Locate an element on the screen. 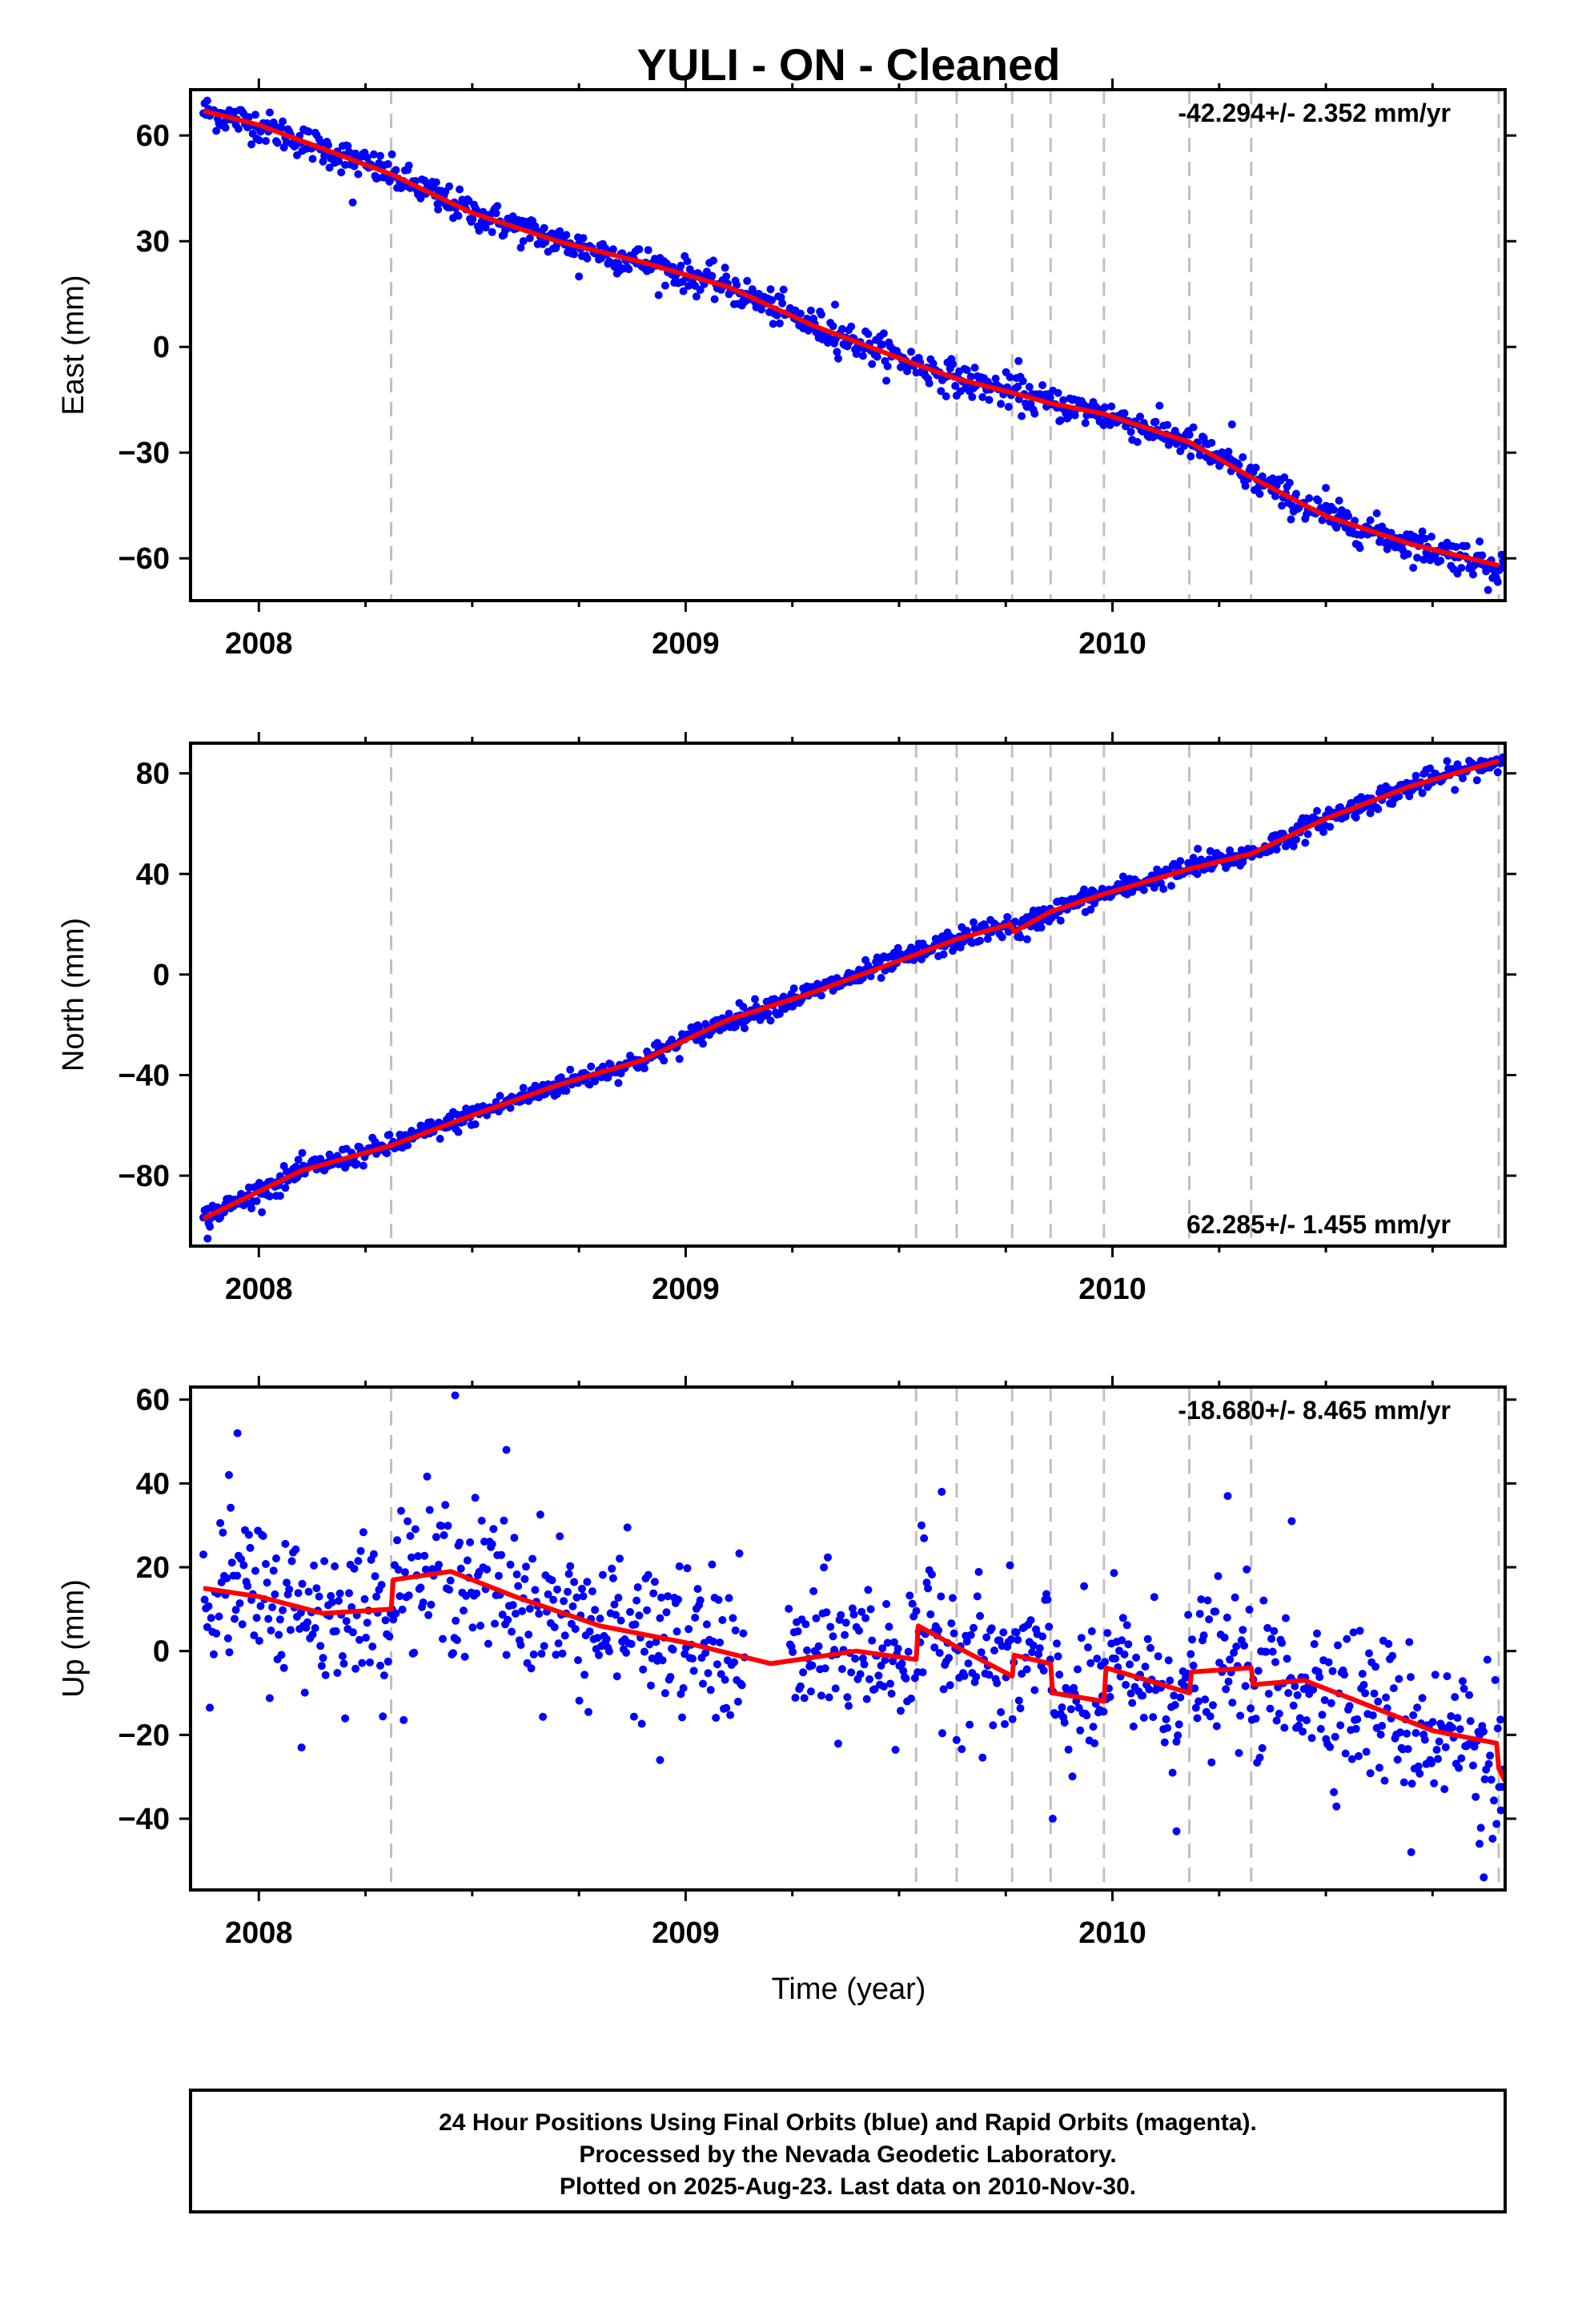  chart-title: YULI - ON - Cleaned is located at coordinates (849, 64).